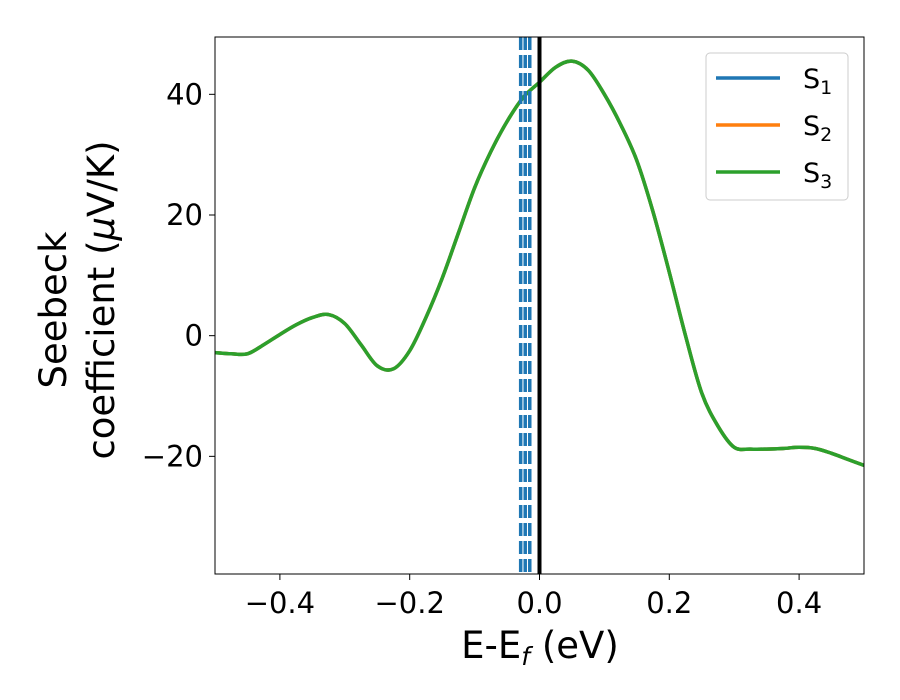 The width and height of the screenshot is (900, 700). Describe the element at coordinates (777, 126) in the screenshot. I see `legend: S1 S2 S3` at that location.